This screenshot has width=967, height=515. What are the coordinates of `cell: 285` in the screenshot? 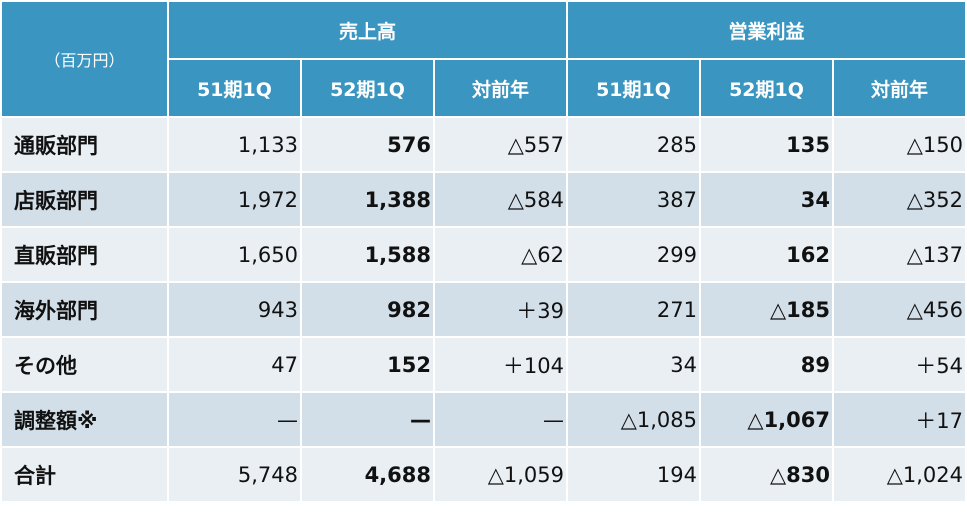 It's located at (633, 144).